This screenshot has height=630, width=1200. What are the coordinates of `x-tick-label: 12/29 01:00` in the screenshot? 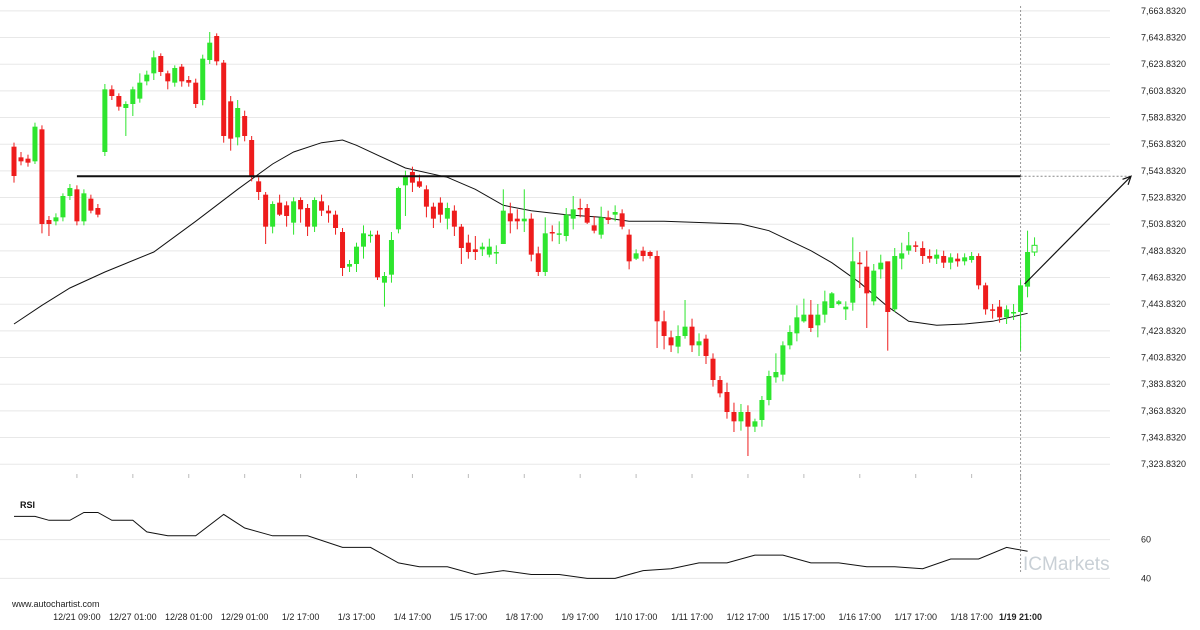 It's located at (245, 617).